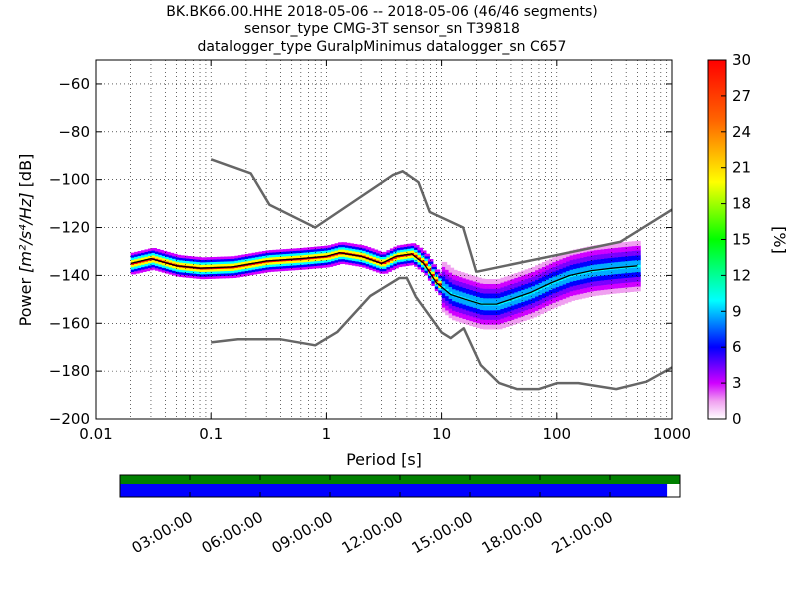  Describe the element at coordinates (741, 204) in the screenshot. I see `colorbar-tick-label: 18` at that location.